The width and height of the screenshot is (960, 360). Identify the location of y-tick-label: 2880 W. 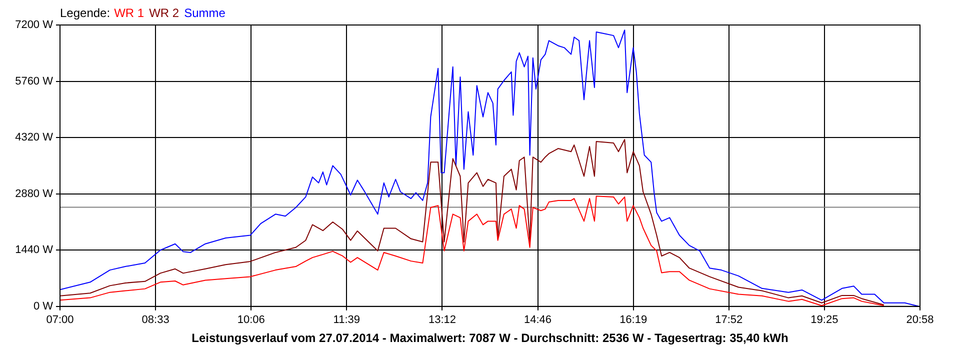
(34, 194).